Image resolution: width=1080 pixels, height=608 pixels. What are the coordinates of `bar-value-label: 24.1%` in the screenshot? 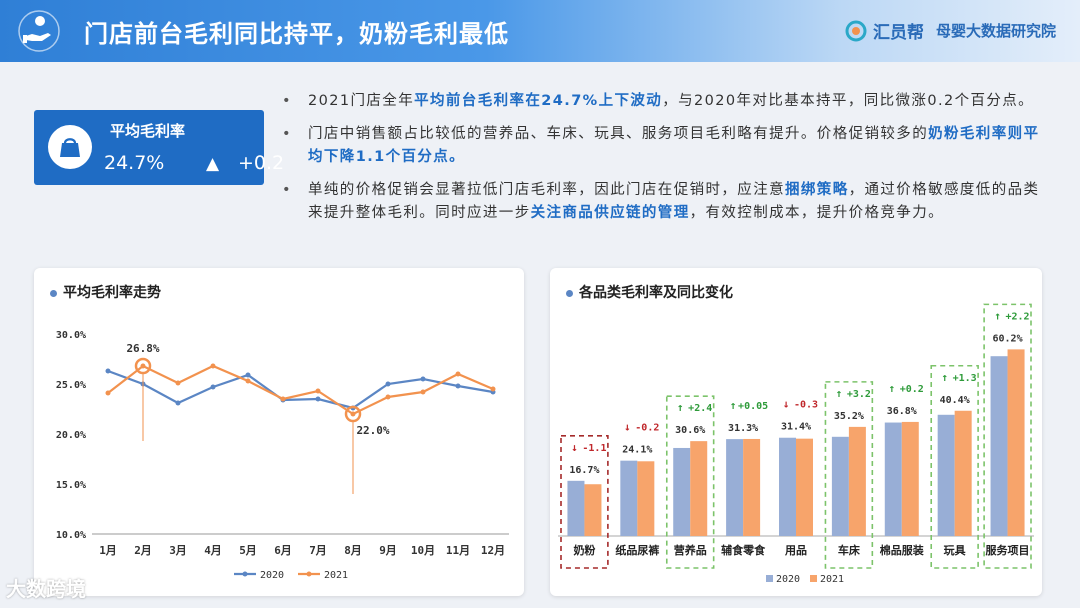 It's located at (637, 450).